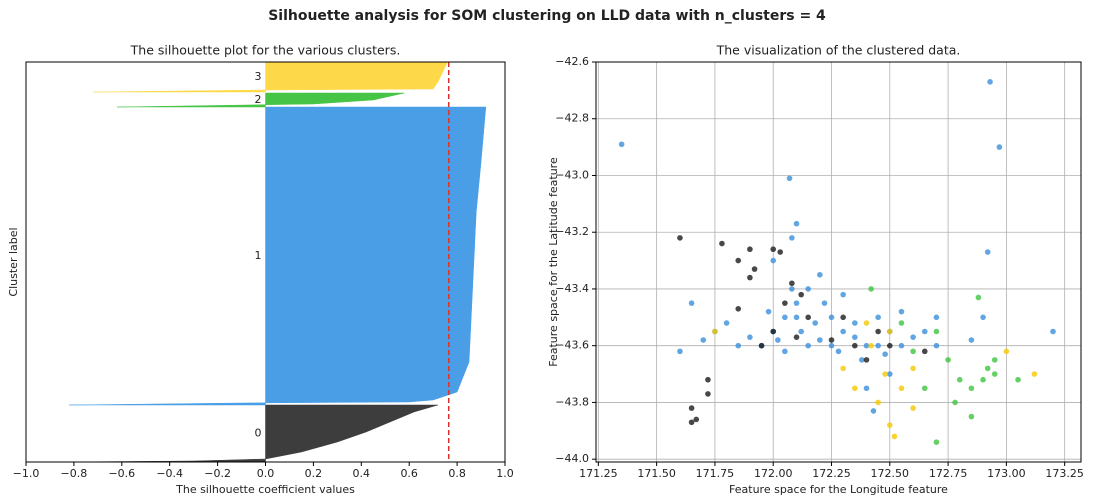 This screenshot has width=1093, height=504. What do you see at coordinates (265, 489) in the screenshot?
I see `x-axis-label: The silhouette coefficient values` at bounding box center [265, 489].